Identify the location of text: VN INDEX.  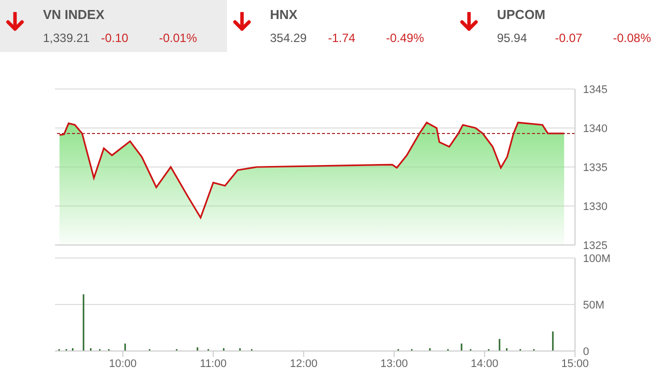
(73, 14).